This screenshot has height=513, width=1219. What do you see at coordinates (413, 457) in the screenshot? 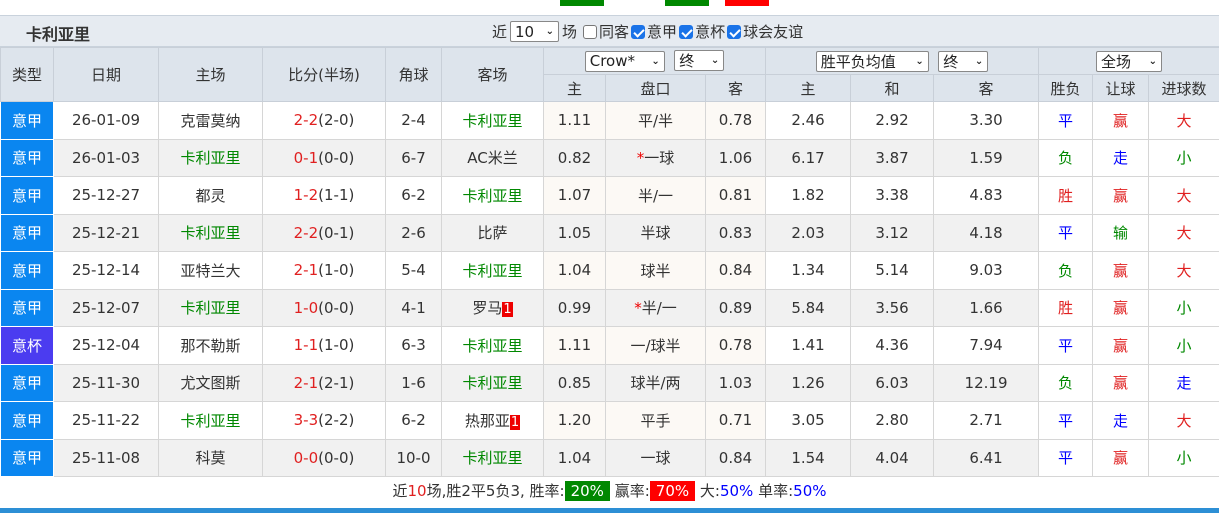
I see `corner: 10-0` at bounding box center [413, 457].